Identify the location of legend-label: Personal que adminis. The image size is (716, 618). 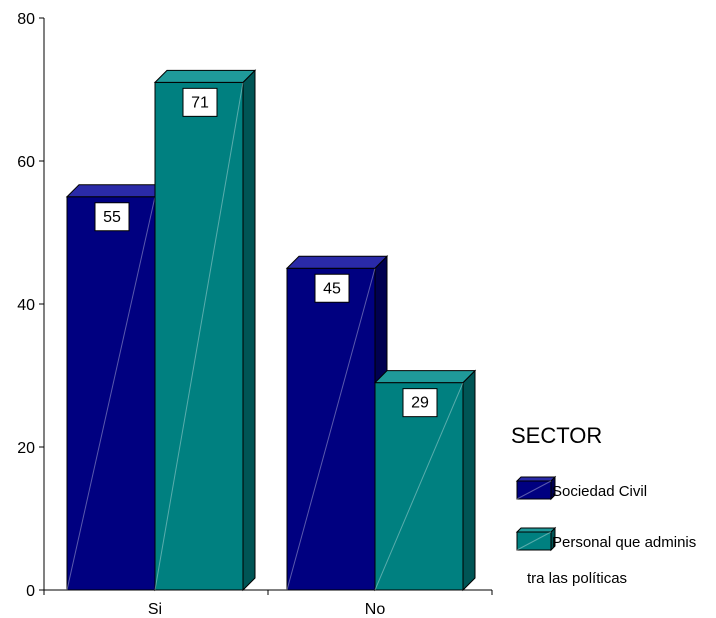
(624, 542).